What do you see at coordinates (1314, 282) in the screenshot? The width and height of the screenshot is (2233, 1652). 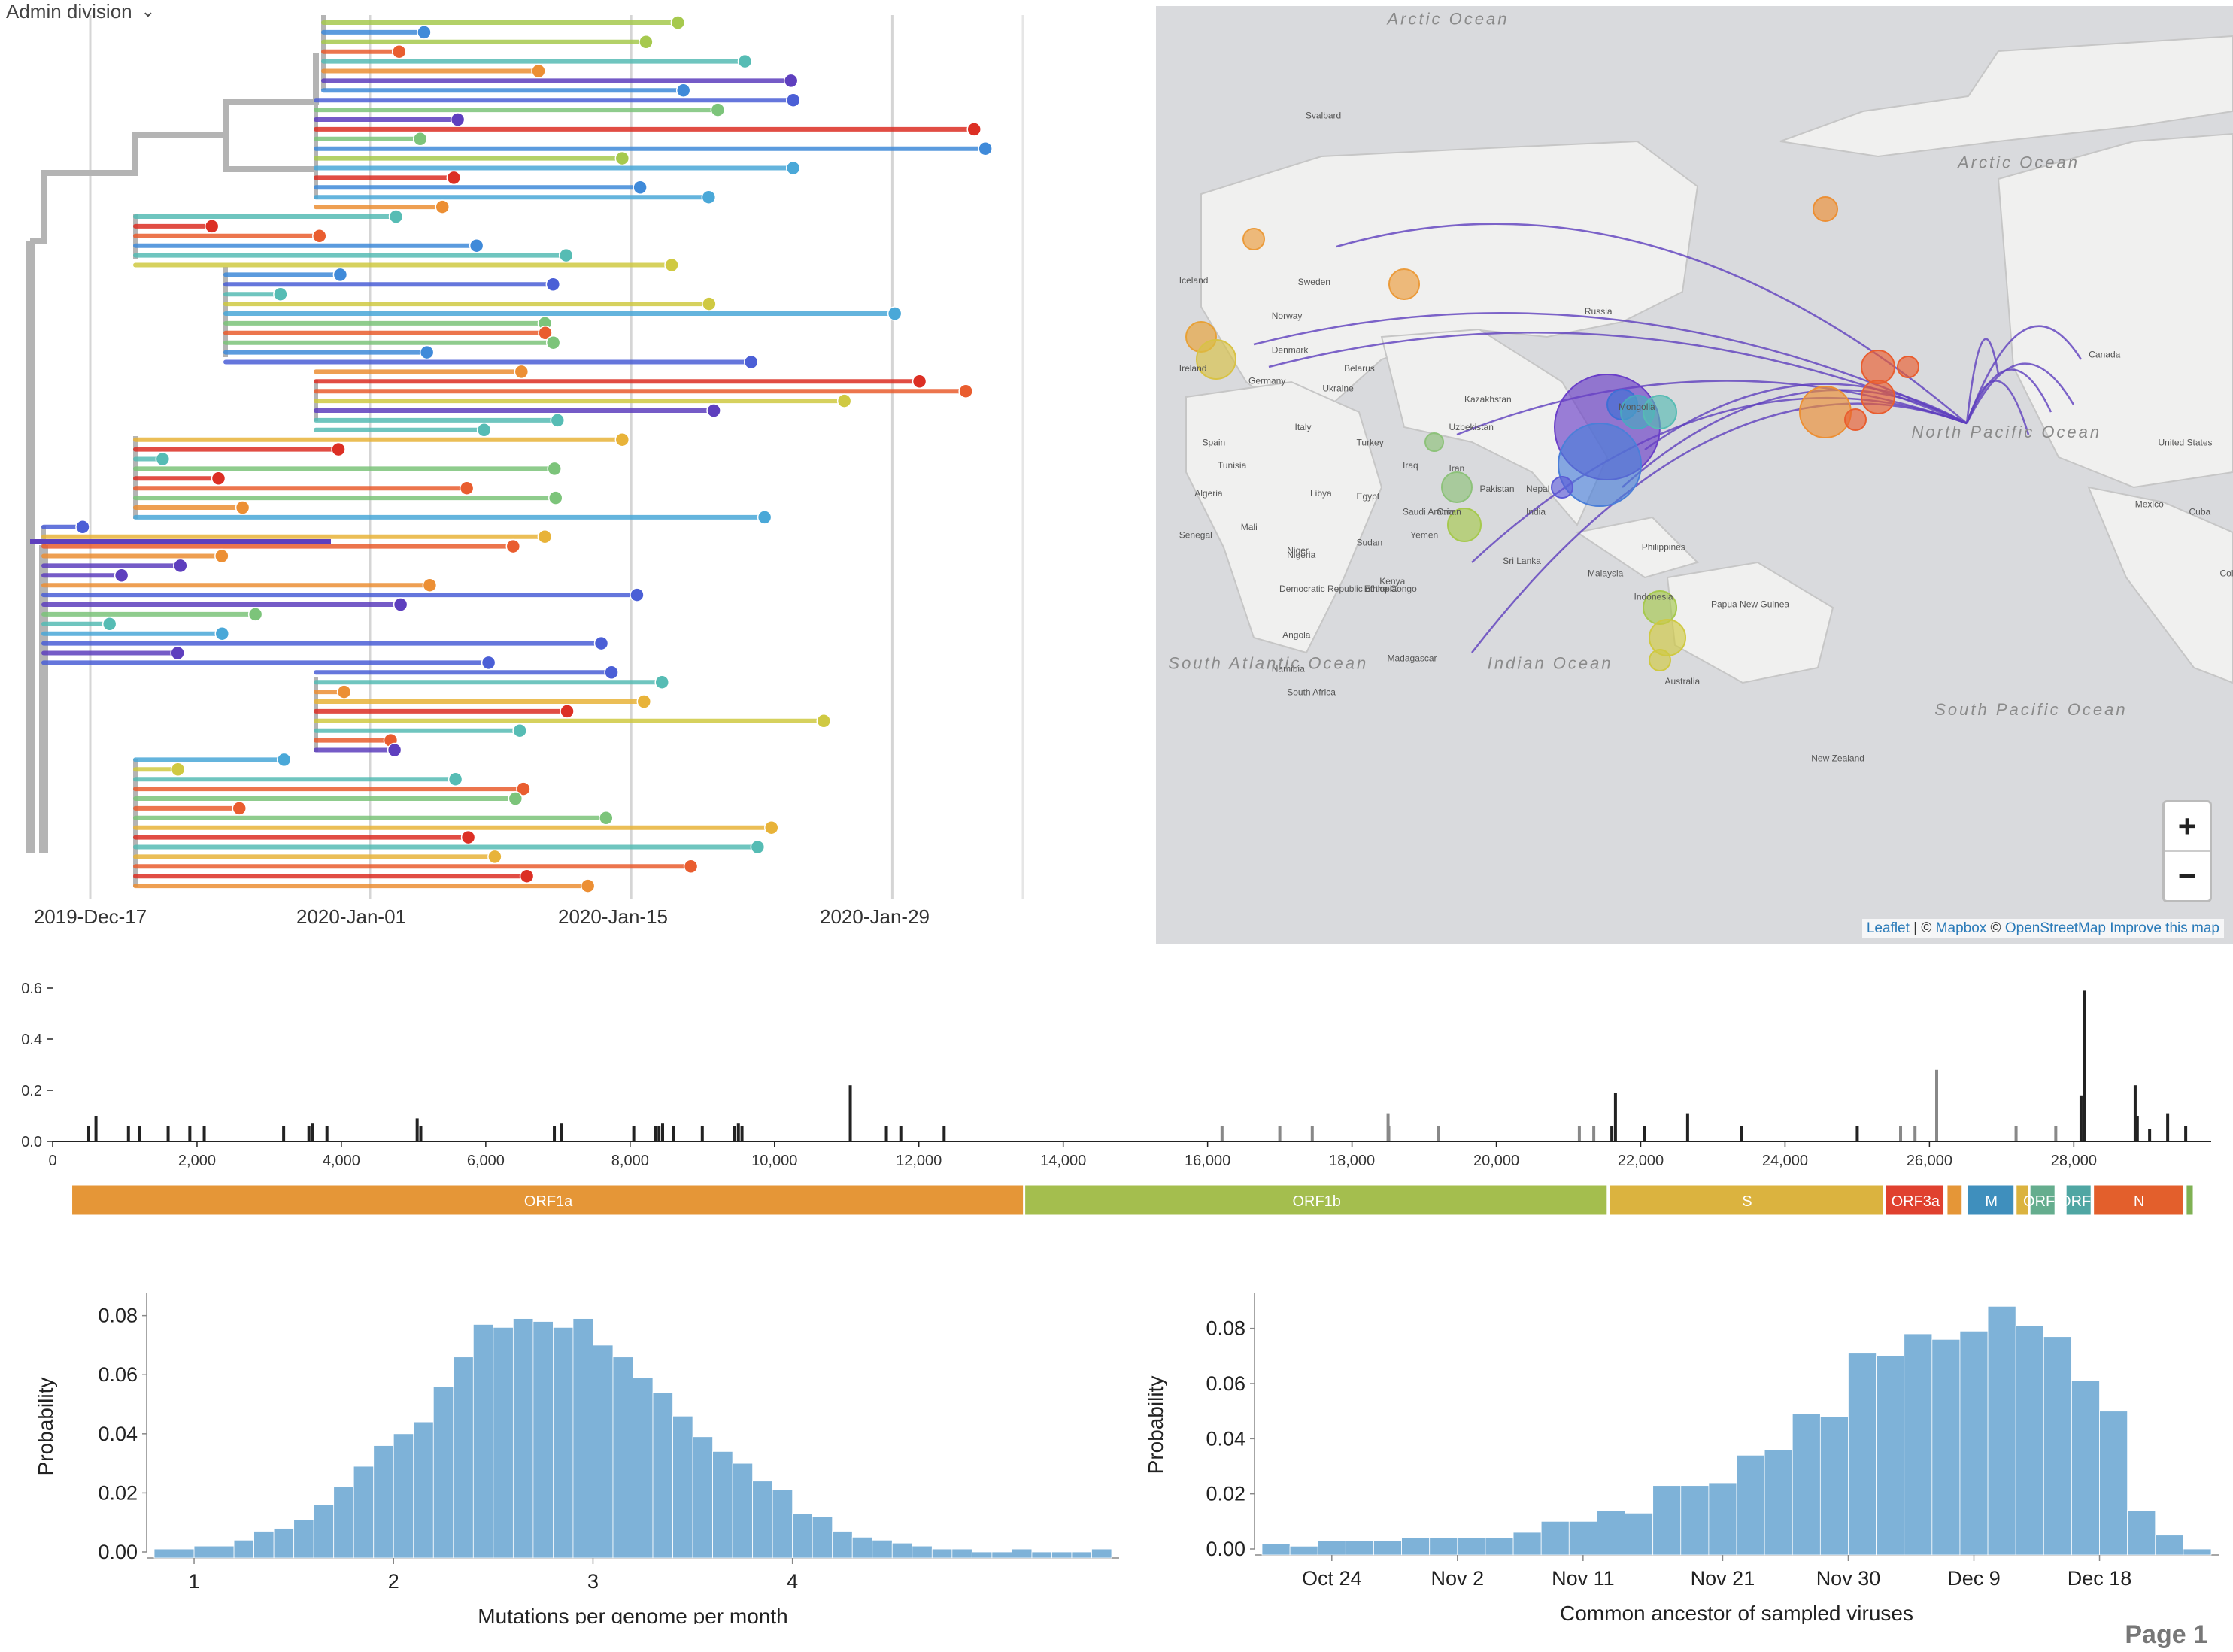 I see `map-label: Sweden` at bounding box center [1314, 282].